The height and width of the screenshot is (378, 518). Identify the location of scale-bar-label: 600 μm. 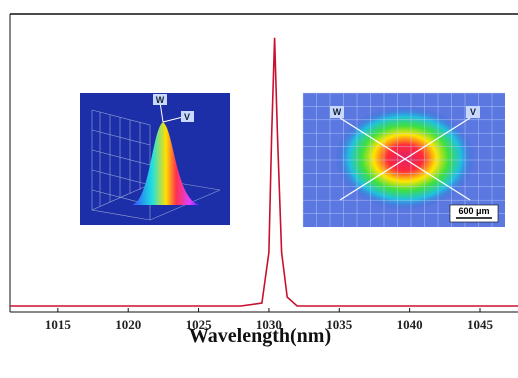
(473, 211).